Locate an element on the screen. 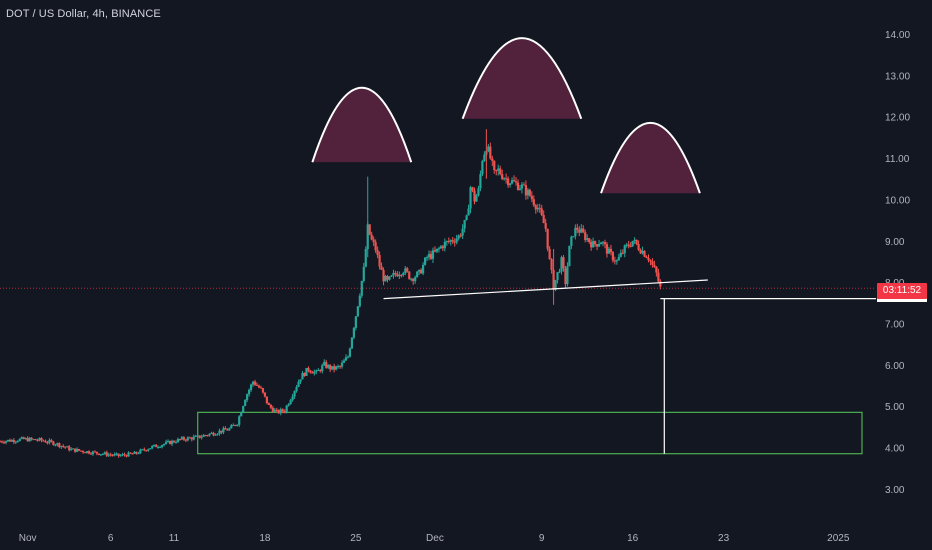 The width and height of the screenshot is (932, 550). left-shoulder-arc is located at coordinates (362, 124).